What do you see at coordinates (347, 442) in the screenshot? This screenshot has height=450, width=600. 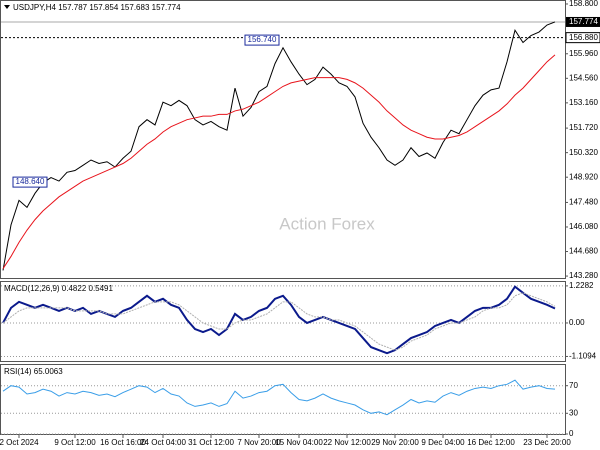 I see `x-tick-label: 22 Nov 12:00` at bounding box center [347, 442].